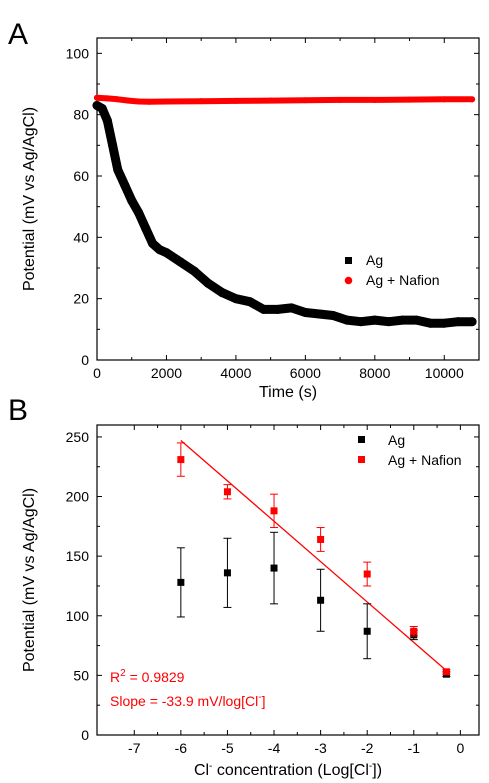 The height and width of the screenshot is (783, 489). What do you see at coordinates (367, 748) in the screenshot?
I see `chart-b-xtick-label: -2` at bounding box center [367, 748].